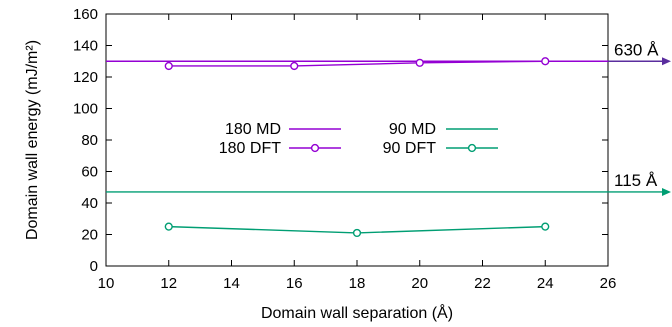  I want to click on y-tick-label: 100, so click(85, 109).